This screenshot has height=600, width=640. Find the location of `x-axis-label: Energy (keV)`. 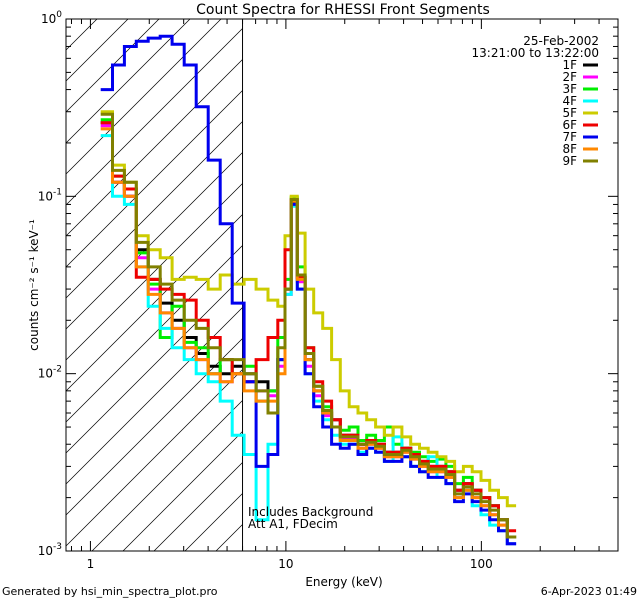

x-axis-label: Energy (keV) is located at coordinates (343, 582).